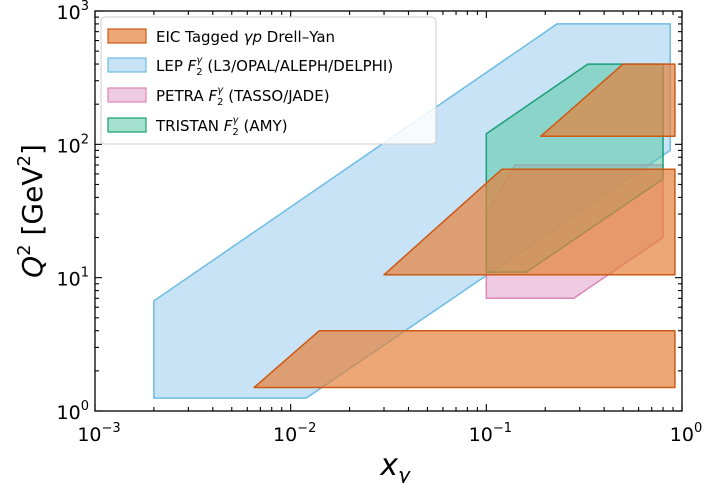 Image resolution: width=718 pixels, height=483 pixels. What do you see at coordinates (32, 149) in the screenshot?
I see `y-axis-label-unit-close: ]` at bounding box center [32, 149].